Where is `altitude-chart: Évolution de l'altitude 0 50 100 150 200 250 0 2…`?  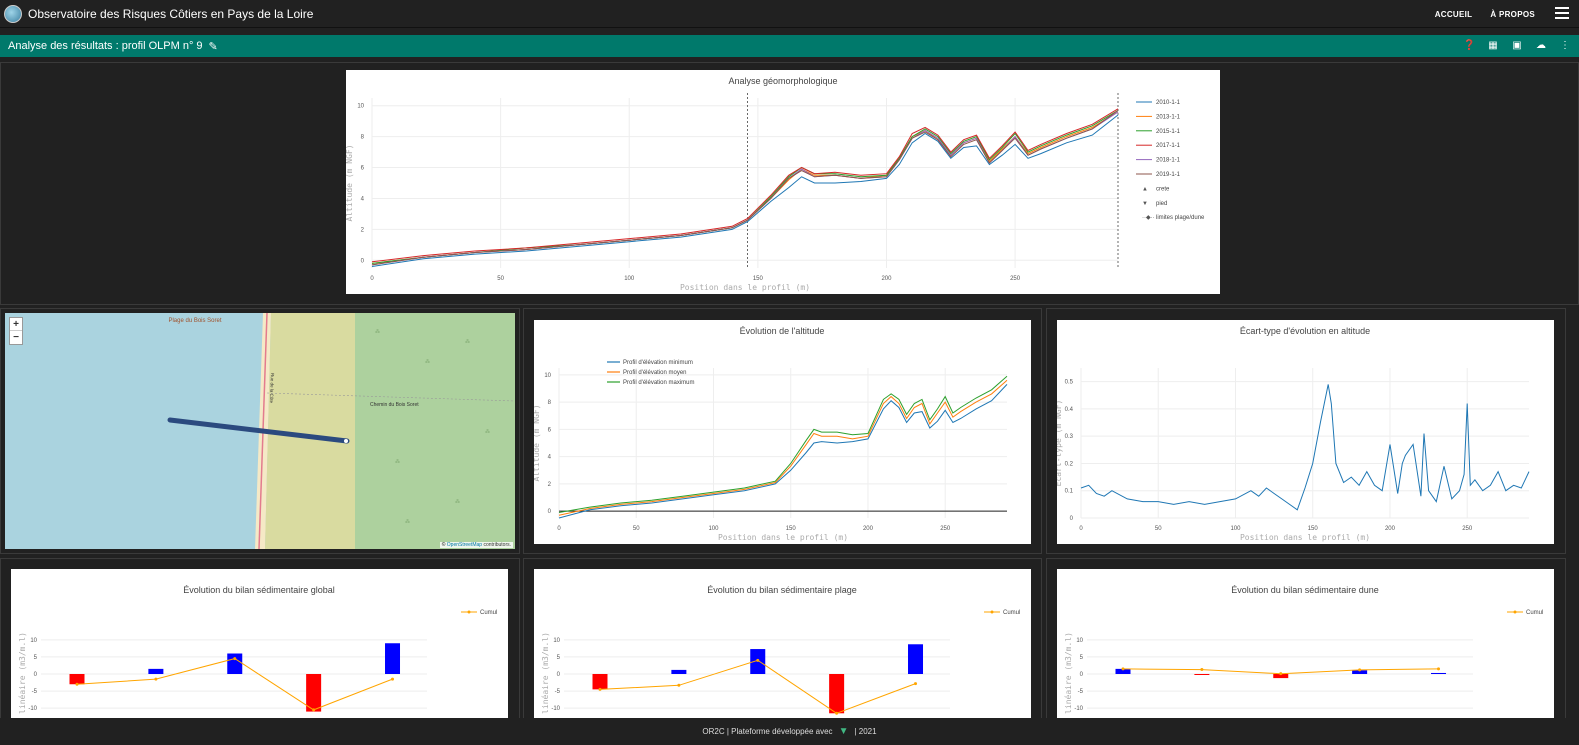 altitude-chart: Évolution de l'altitude 0 50 100 150 200 250 0 2… is located at coordinates (782, 432).